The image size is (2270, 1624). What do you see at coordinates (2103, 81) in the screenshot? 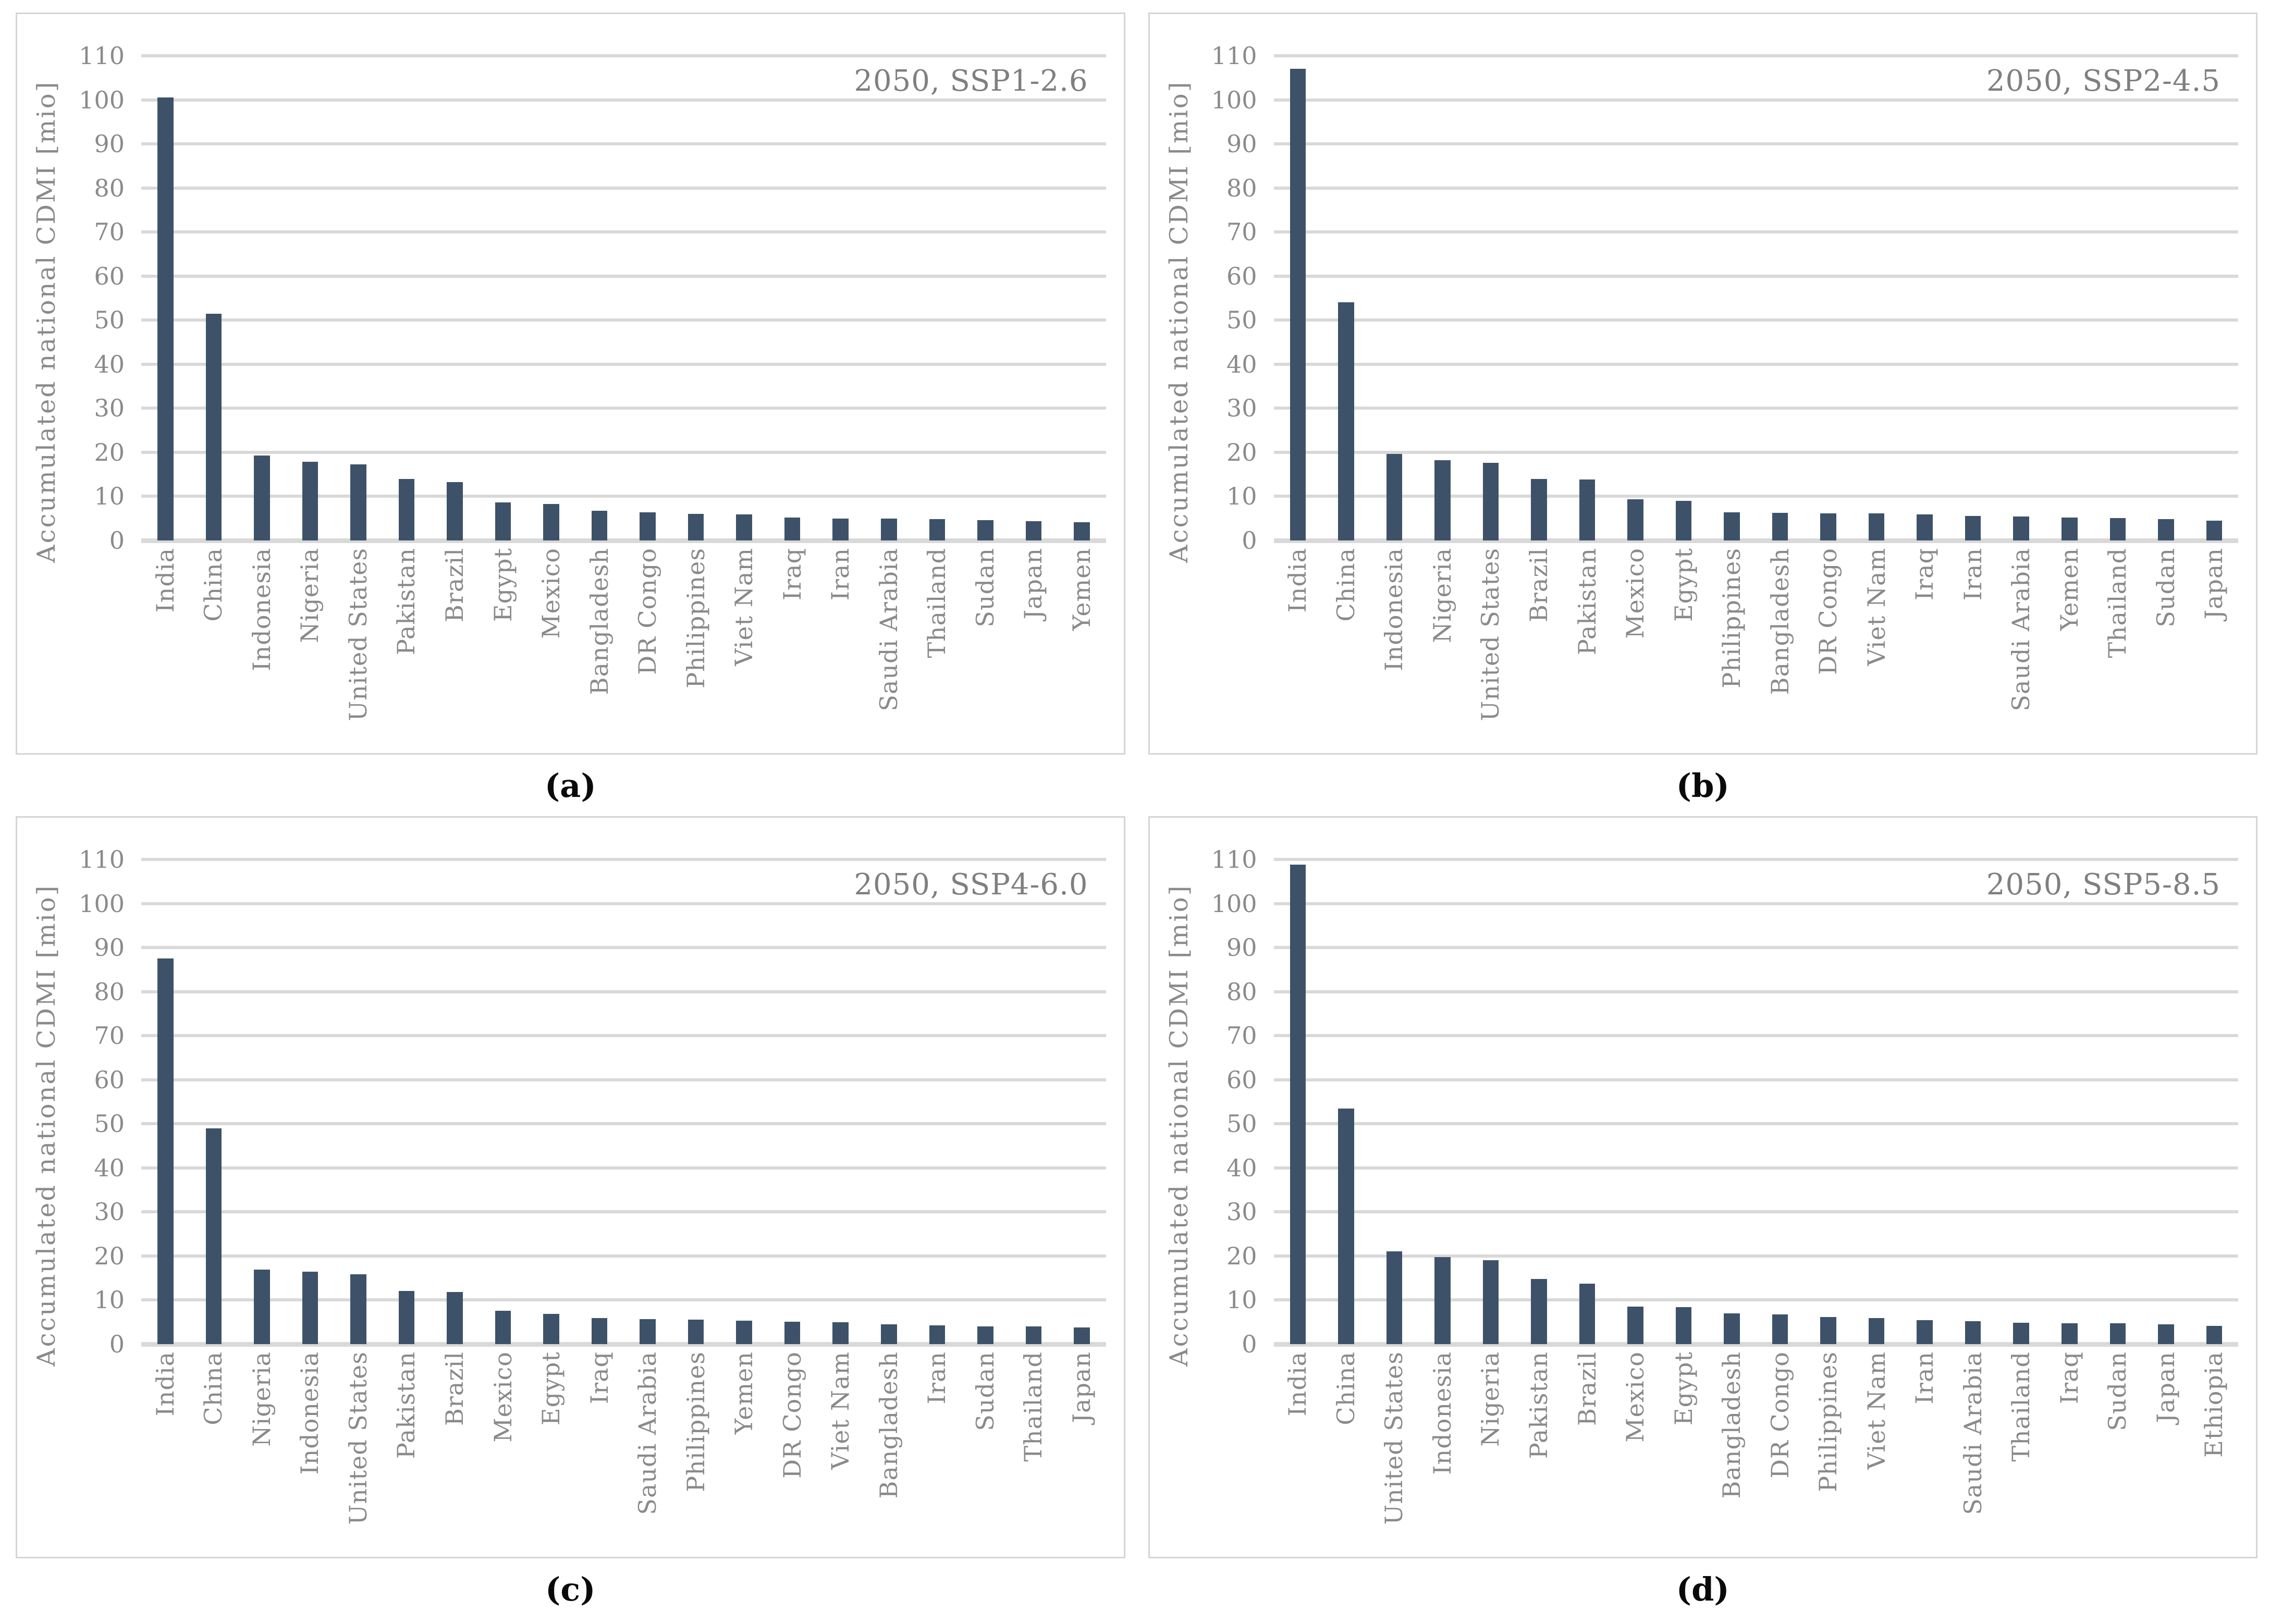
I see `panel-title: 2050, SSP2-4.5` at bounding box center [2103, 81].